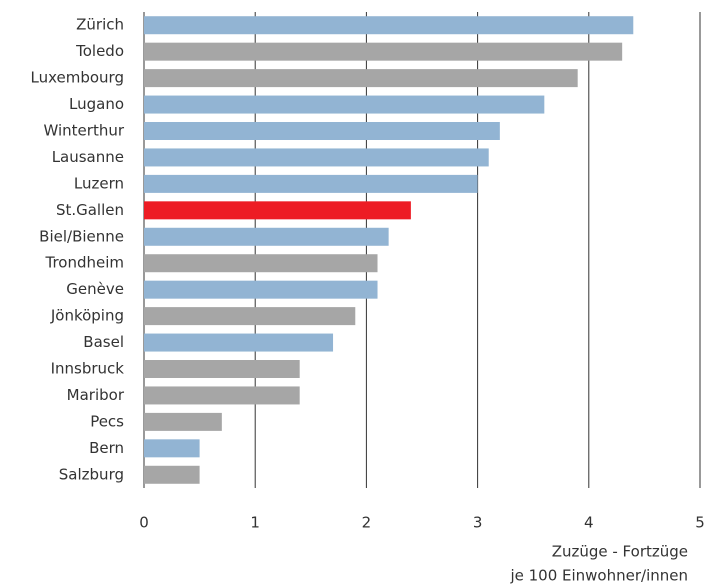 This screenshot has height=588, width=704. I want to click on x-axis-label: je 100 Einwohner/innen, so click(598, 576).